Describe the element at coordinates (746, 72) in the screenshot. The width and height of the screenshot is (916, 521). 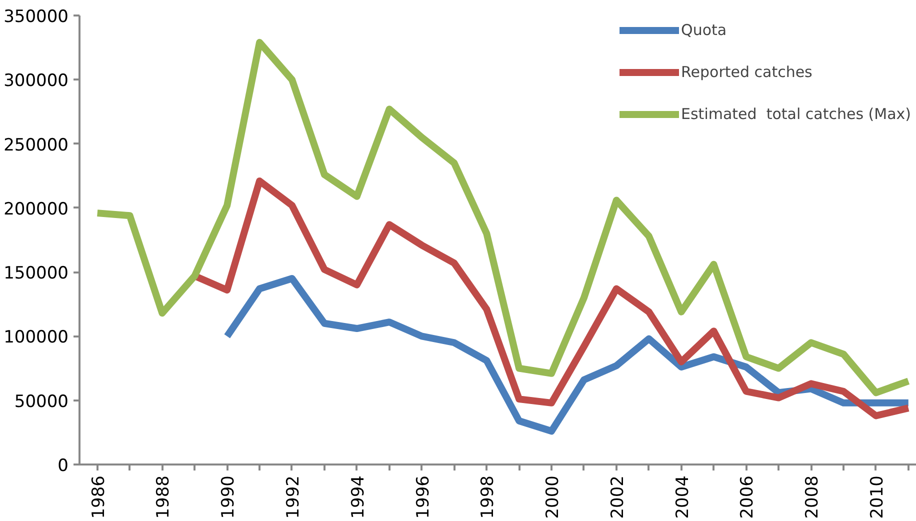
I see `legend-label: Reported catches` at that location.